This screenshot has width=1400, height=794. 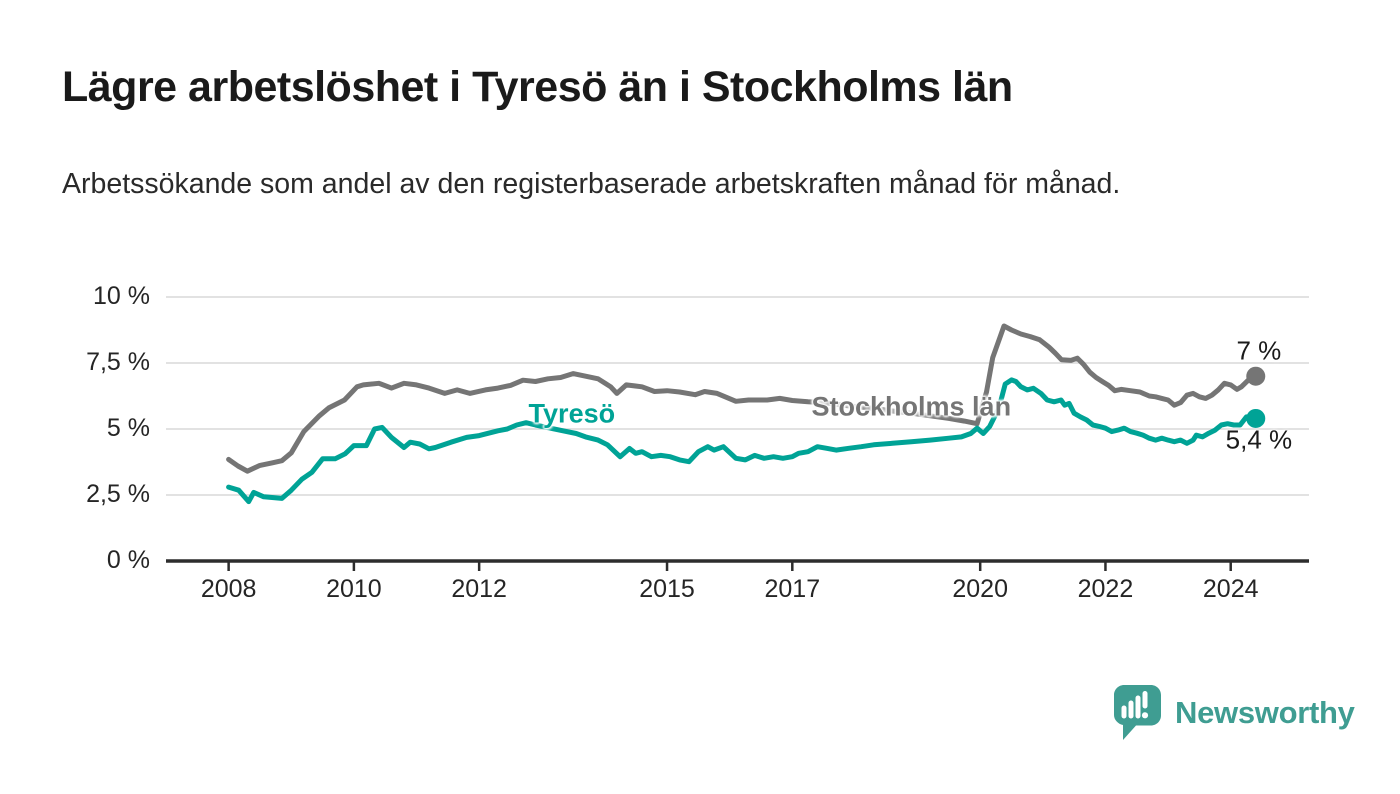 What do you see at coordinates (1265, 712) in the screenshot?
I see `newsworthy-logo-text: Newsworthy` at bounding box center [1265, 712].